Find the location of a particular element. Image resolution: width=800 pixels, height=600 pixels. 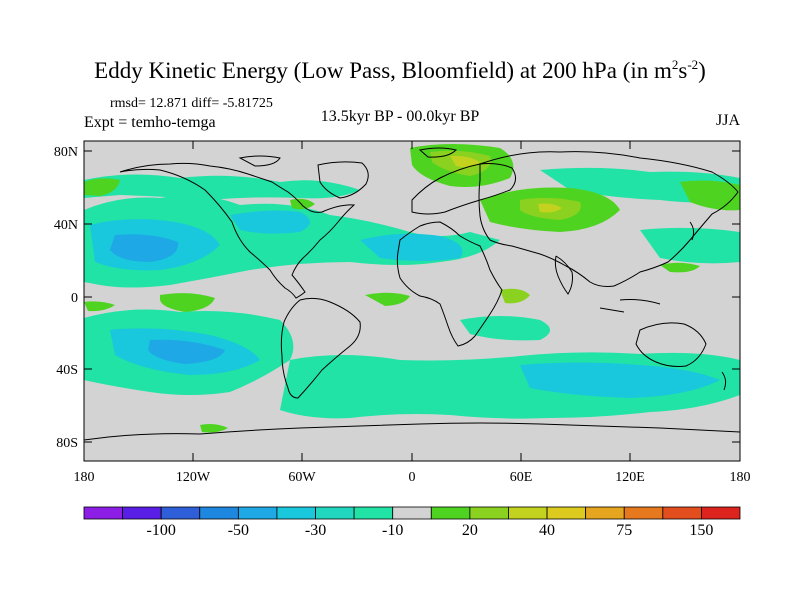

stats-text: rmsd= 12.871 diff= -5.81725 is located at coordinates (191, 103).